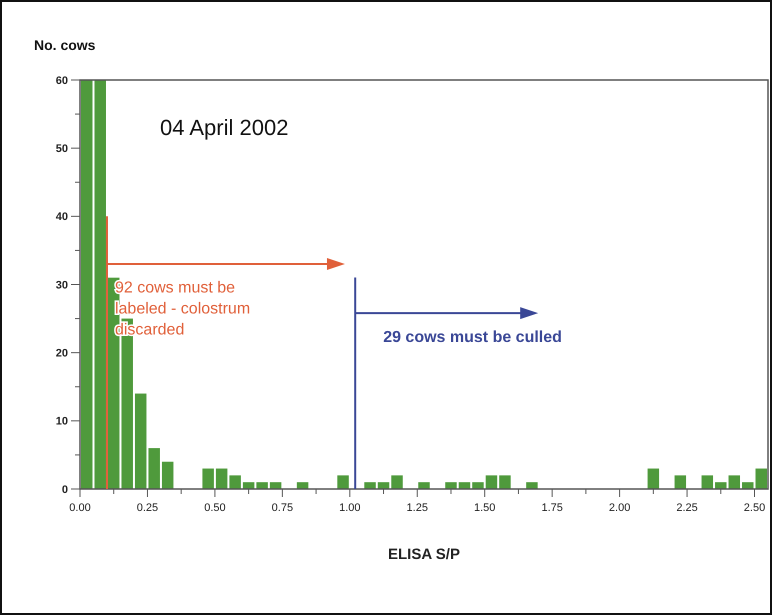 The height and width of the screenshot is (615, 772). What do you see at coordinates (417, 508) in the screenshot?
I see `x-tick-label: 1.25` at bounding box center [417, 508].